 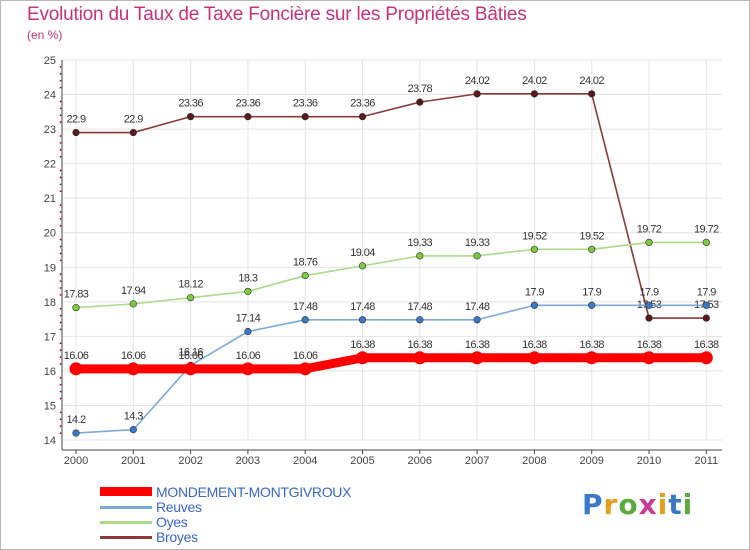 I want to click on legend: MONDEMENT-MONTGIVROUX Reuves Oyes Broyes, so click(x=270, y=514).